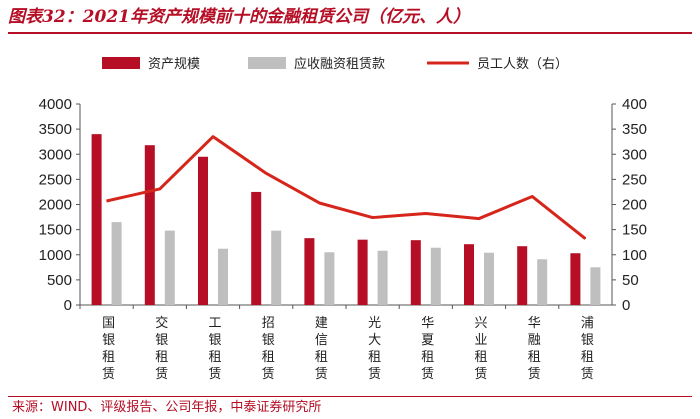  Describe the element at coordinates (108, 349) in the screenshot. I see `category-label: 国银租赁` at that location.